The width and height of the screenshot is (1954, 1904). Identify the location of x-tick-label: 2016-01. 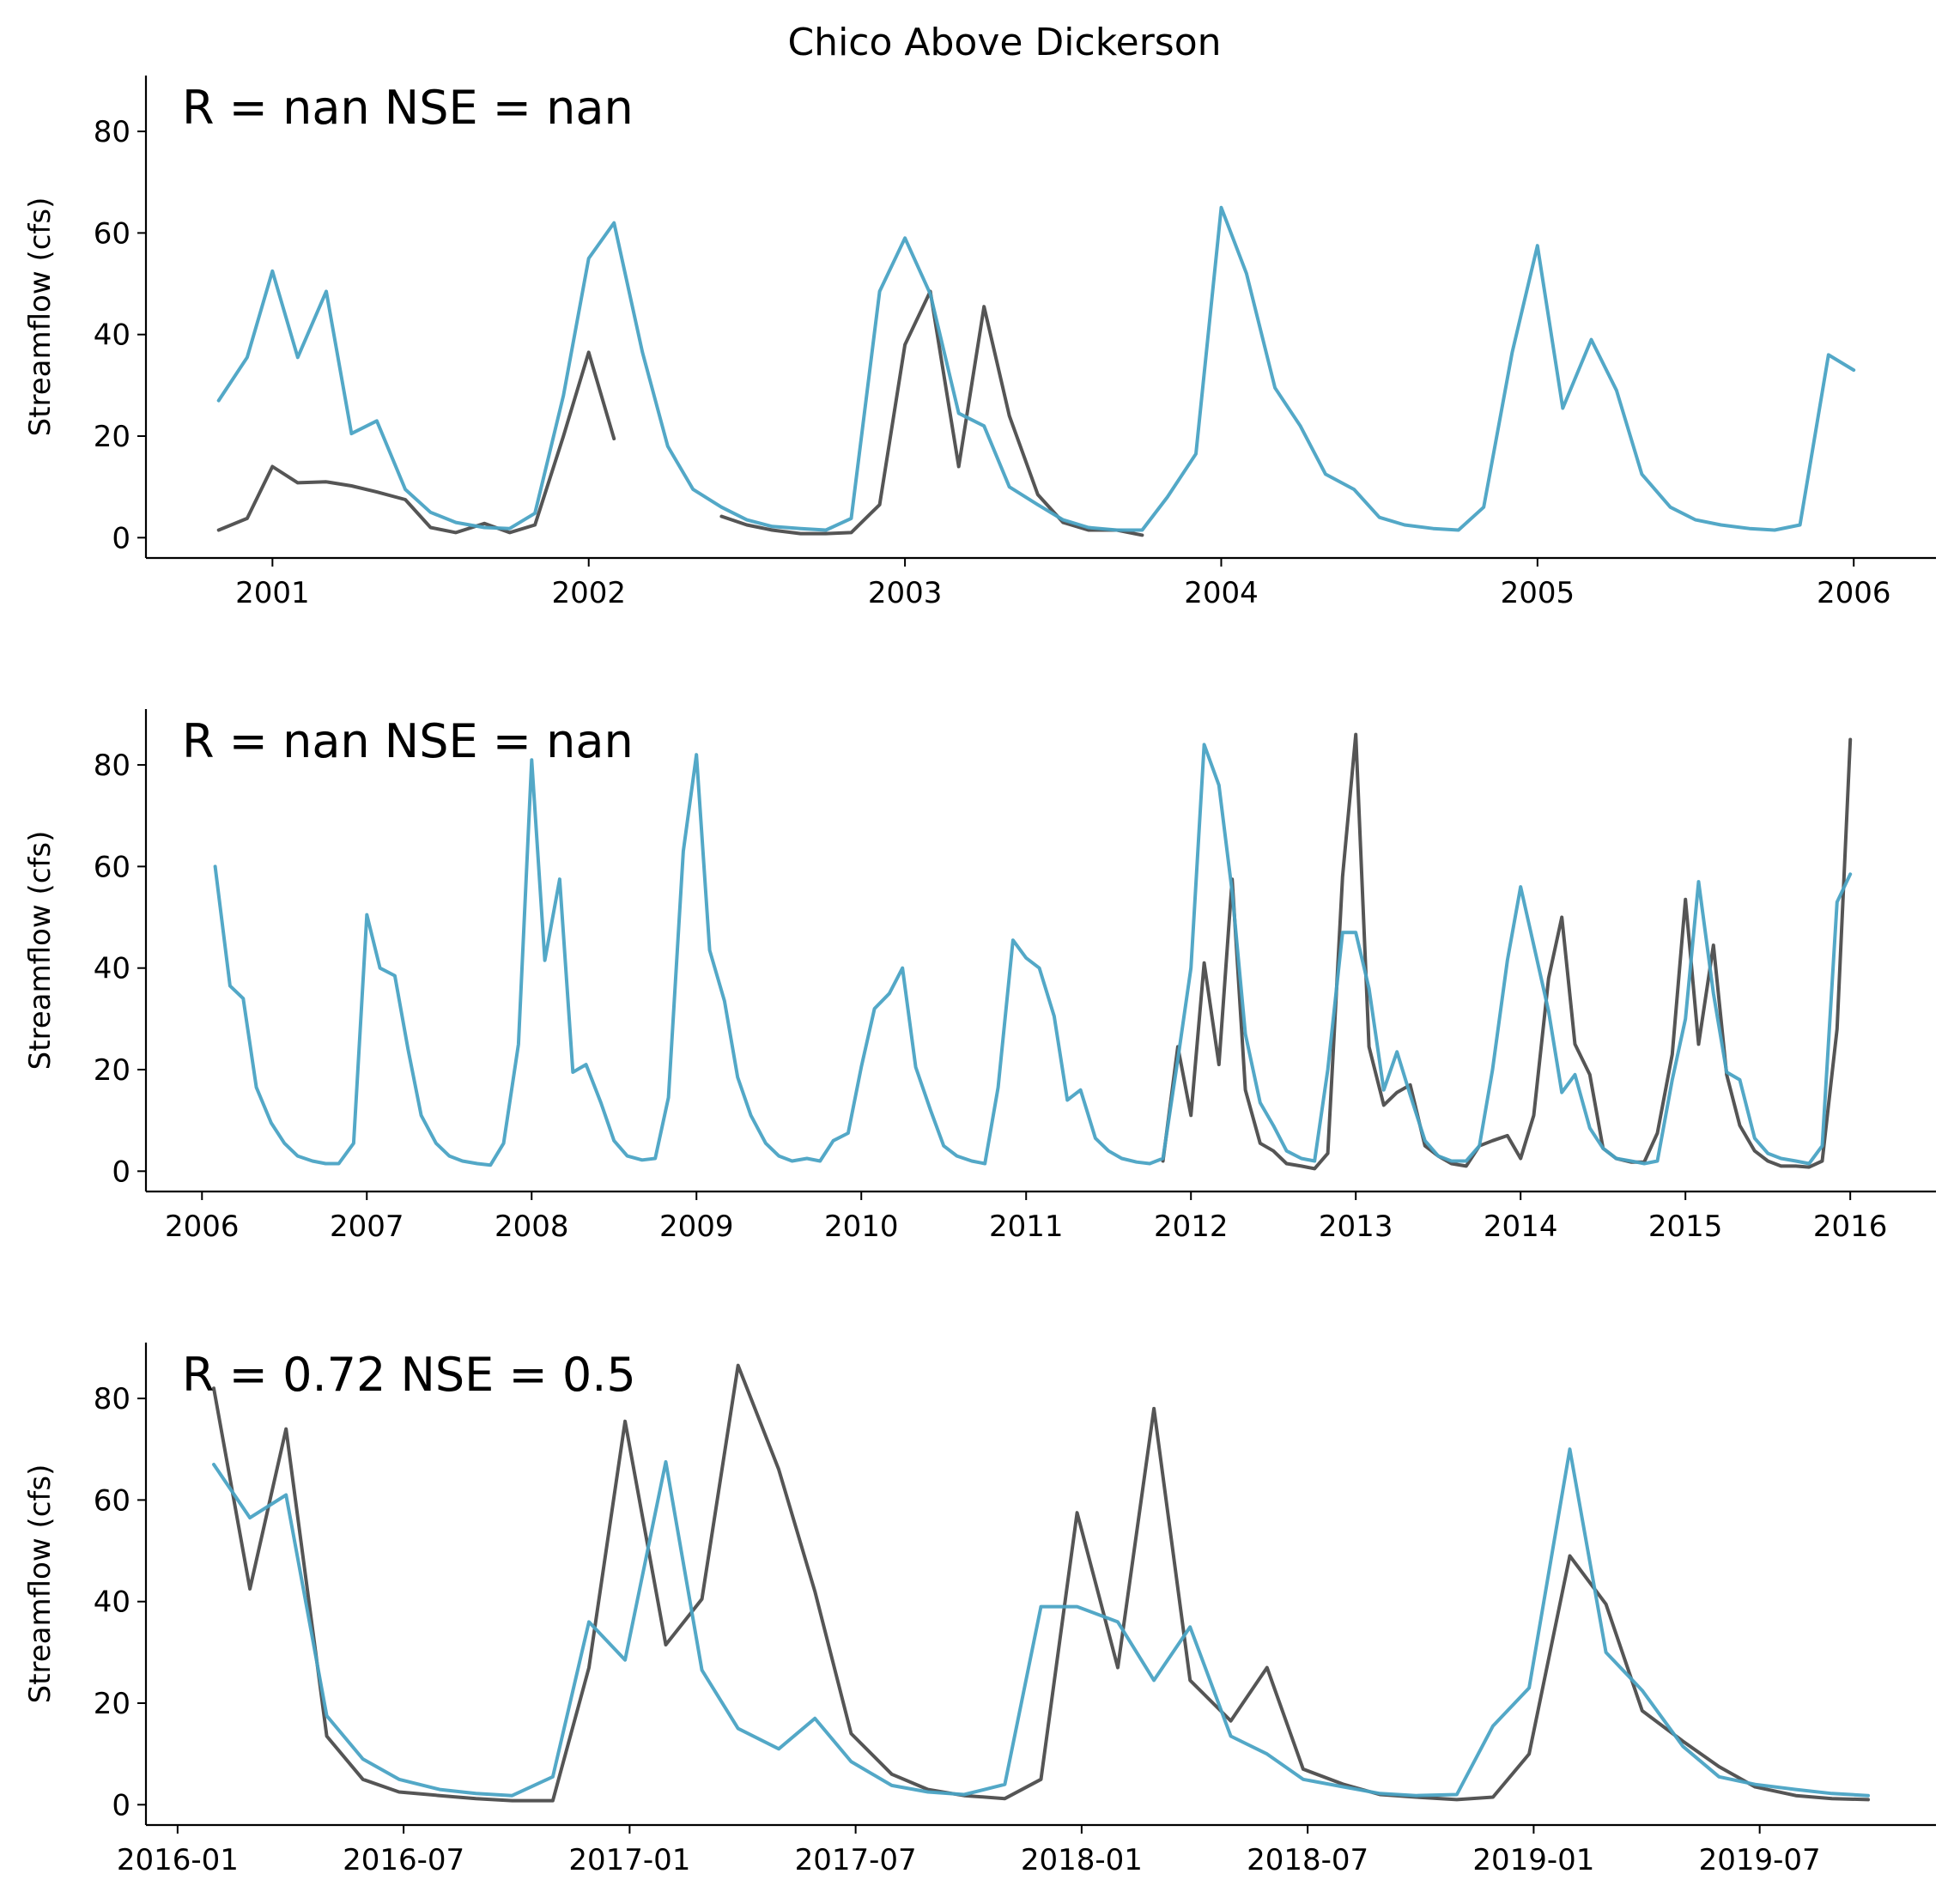
(178, 1860).